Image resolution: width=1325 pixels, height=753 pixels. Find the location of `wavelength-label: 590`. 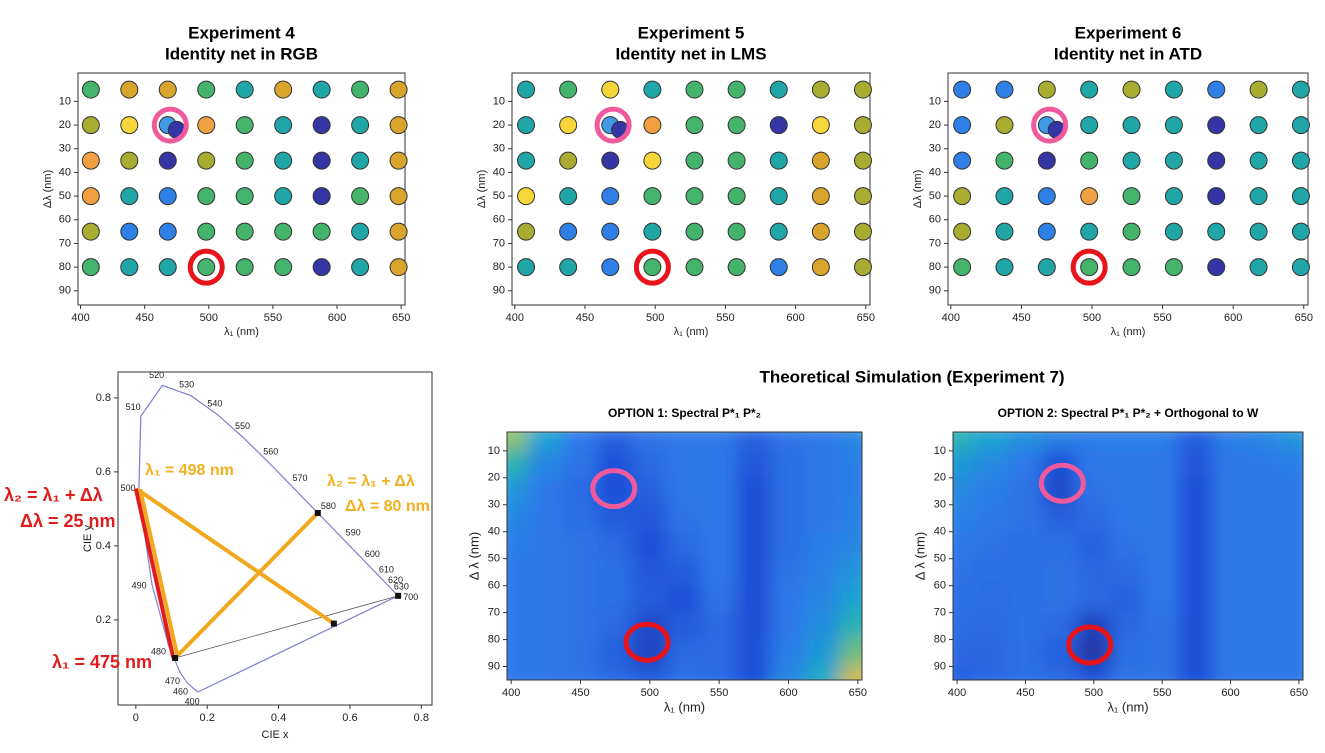

wavelength-label: 590 is located at coordinates (353, 532).